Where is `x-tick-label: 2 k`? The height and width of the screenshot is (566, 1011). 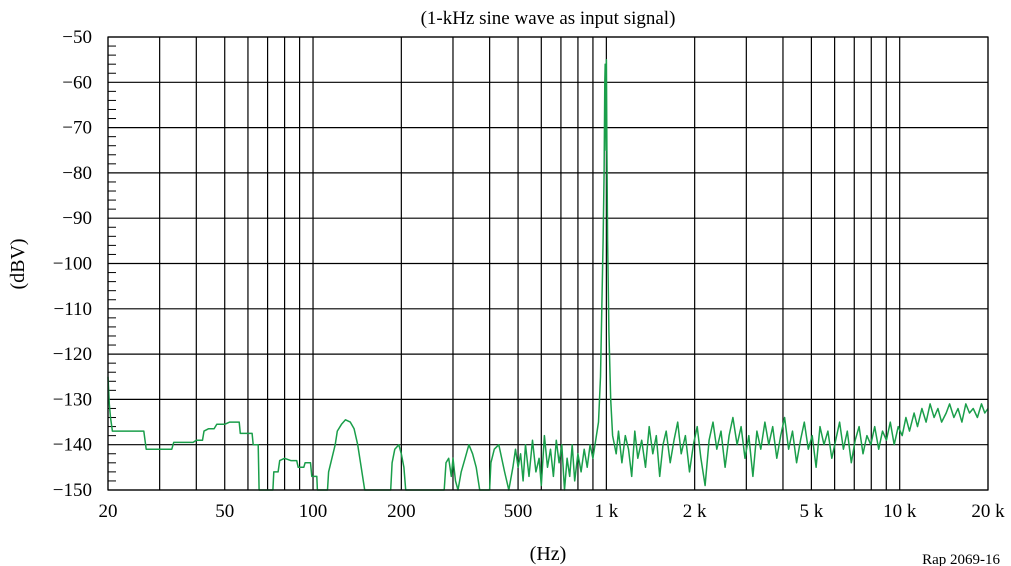
x-tick-label: 2 k is located at coordinates (695, 511).